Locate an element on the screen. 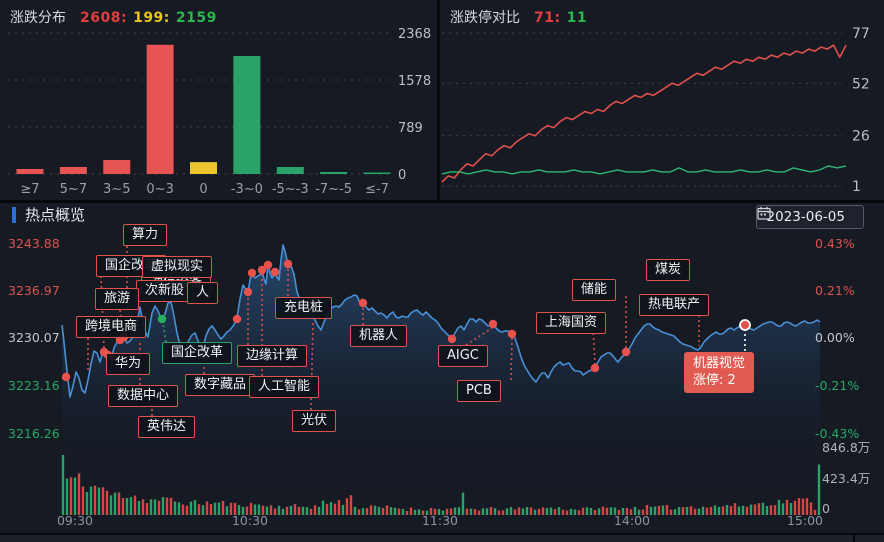 This screenshot has height=542, width=884. hotspot-label: 煤炭 is located at coordinates (668, 270).